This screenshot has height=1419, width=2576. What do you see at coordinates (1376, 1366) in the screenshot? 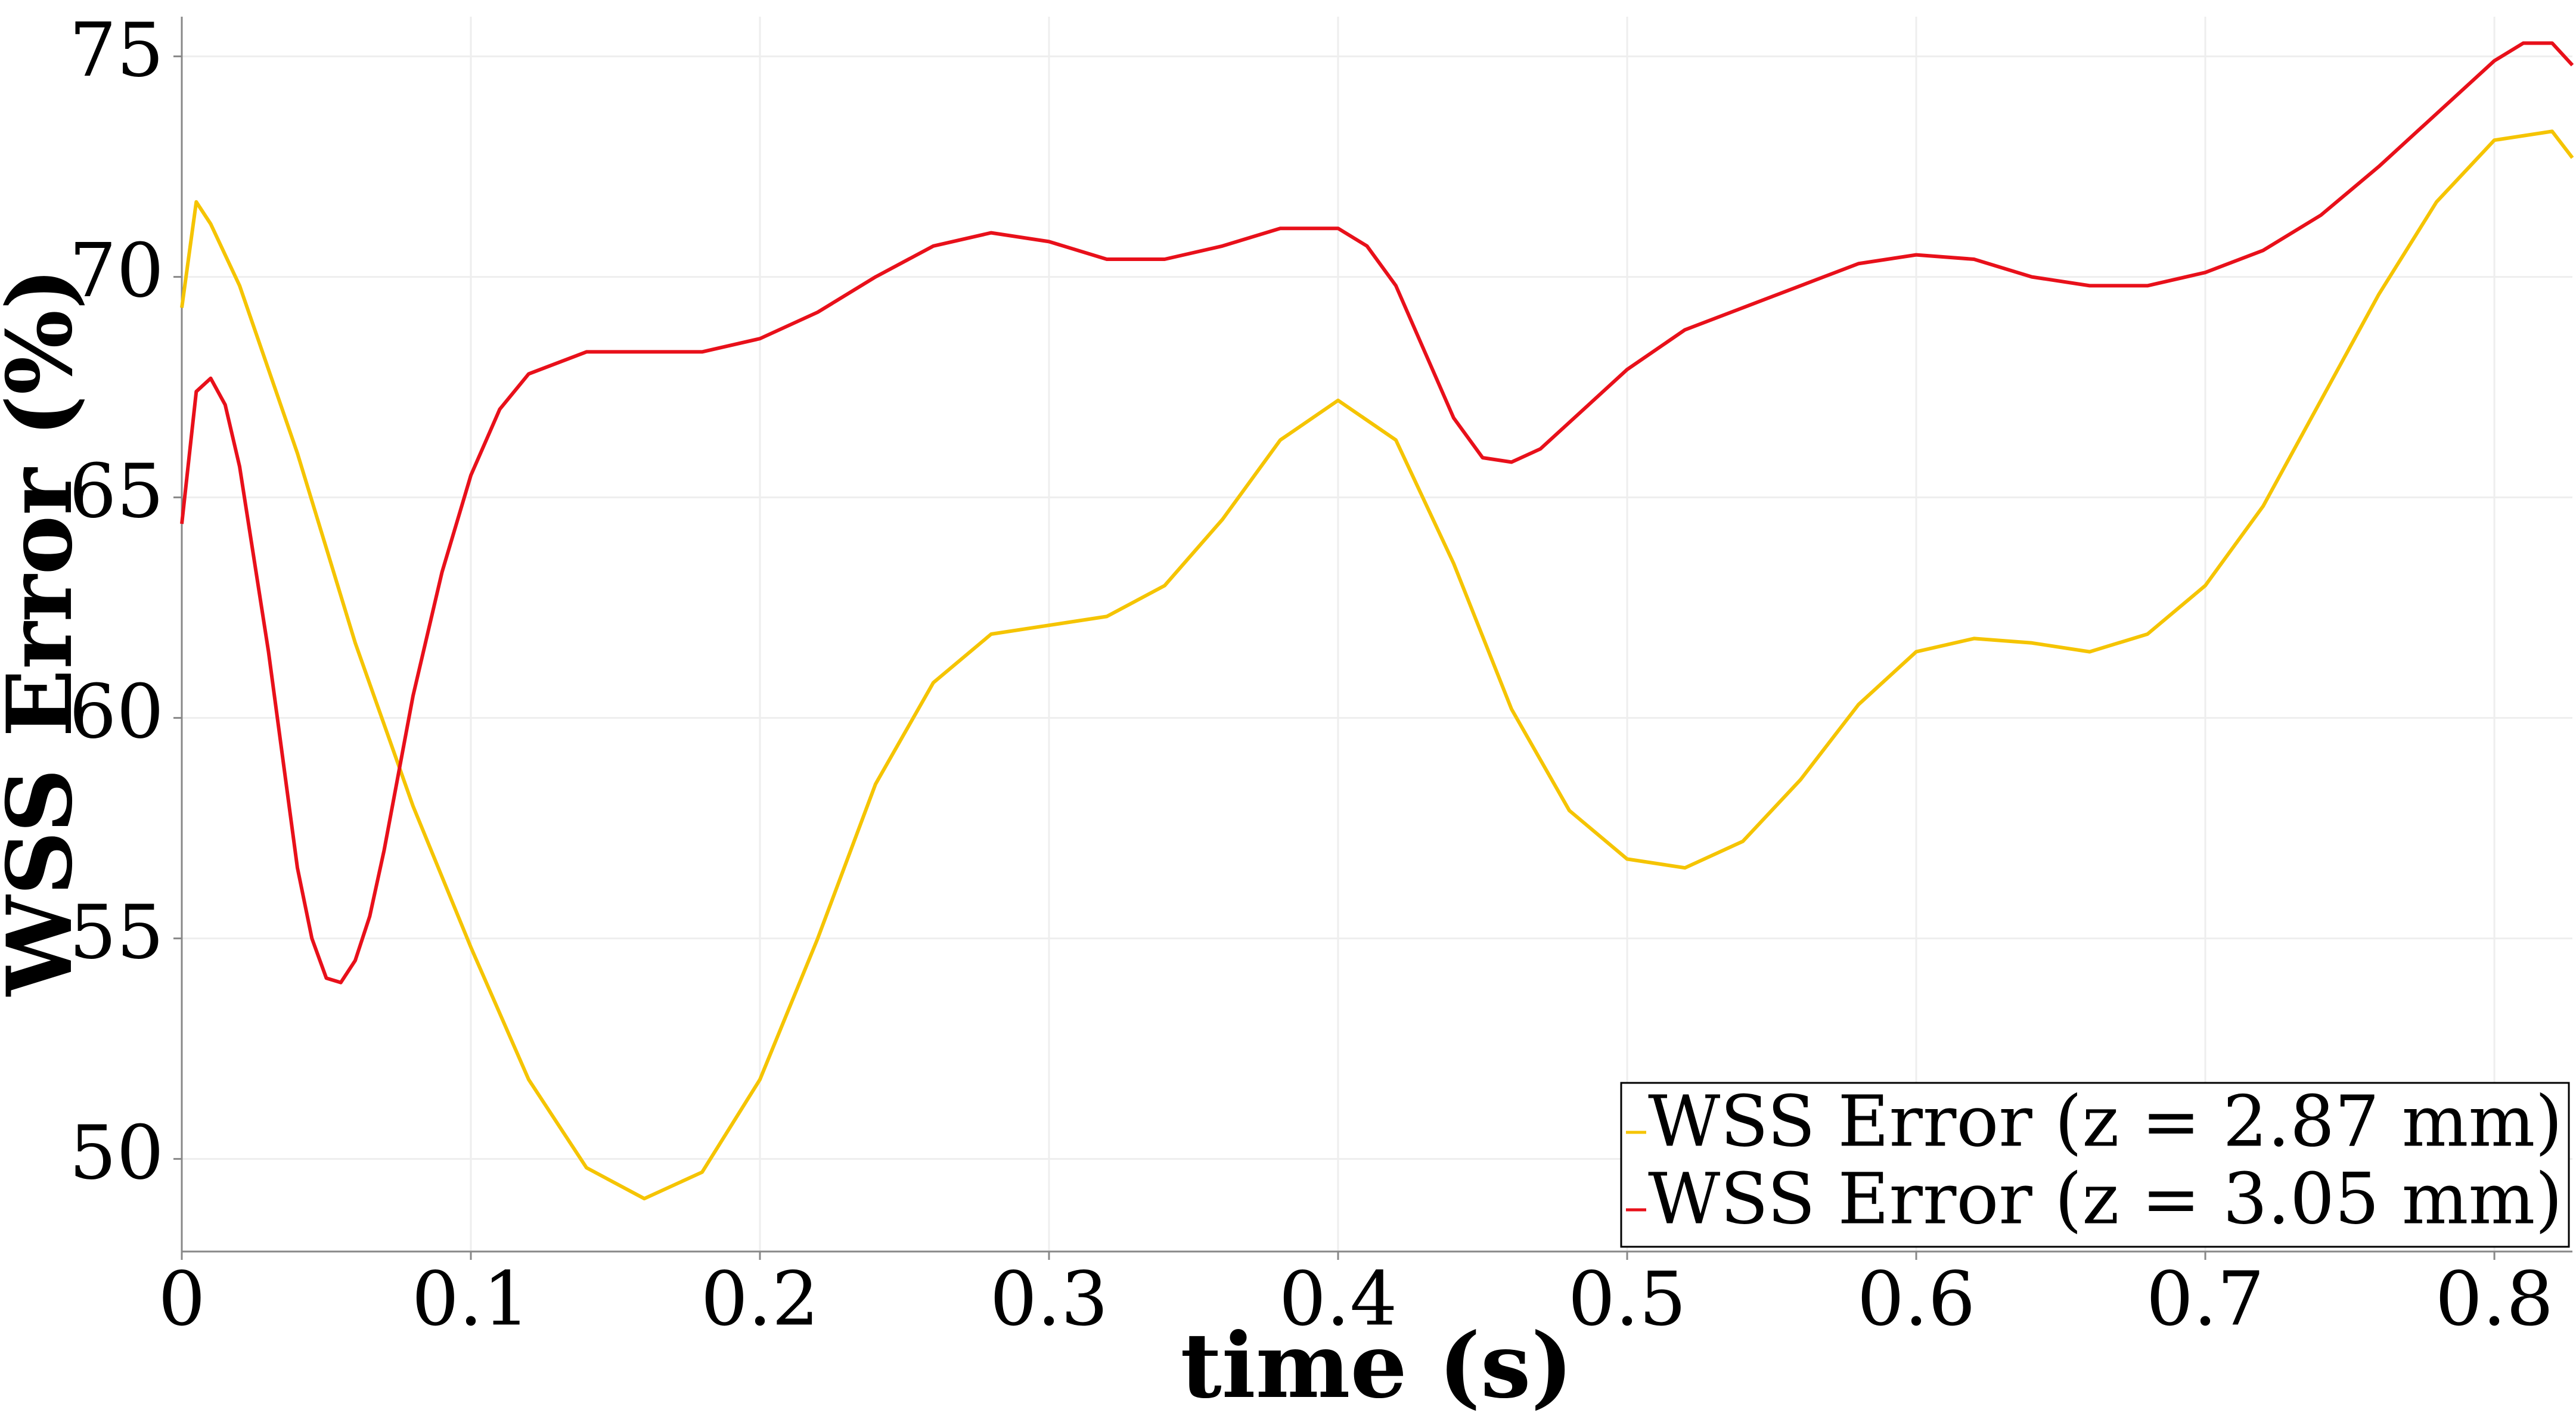
I see `x-axis-label: time (s)` at bounding box center [1376, 1366].